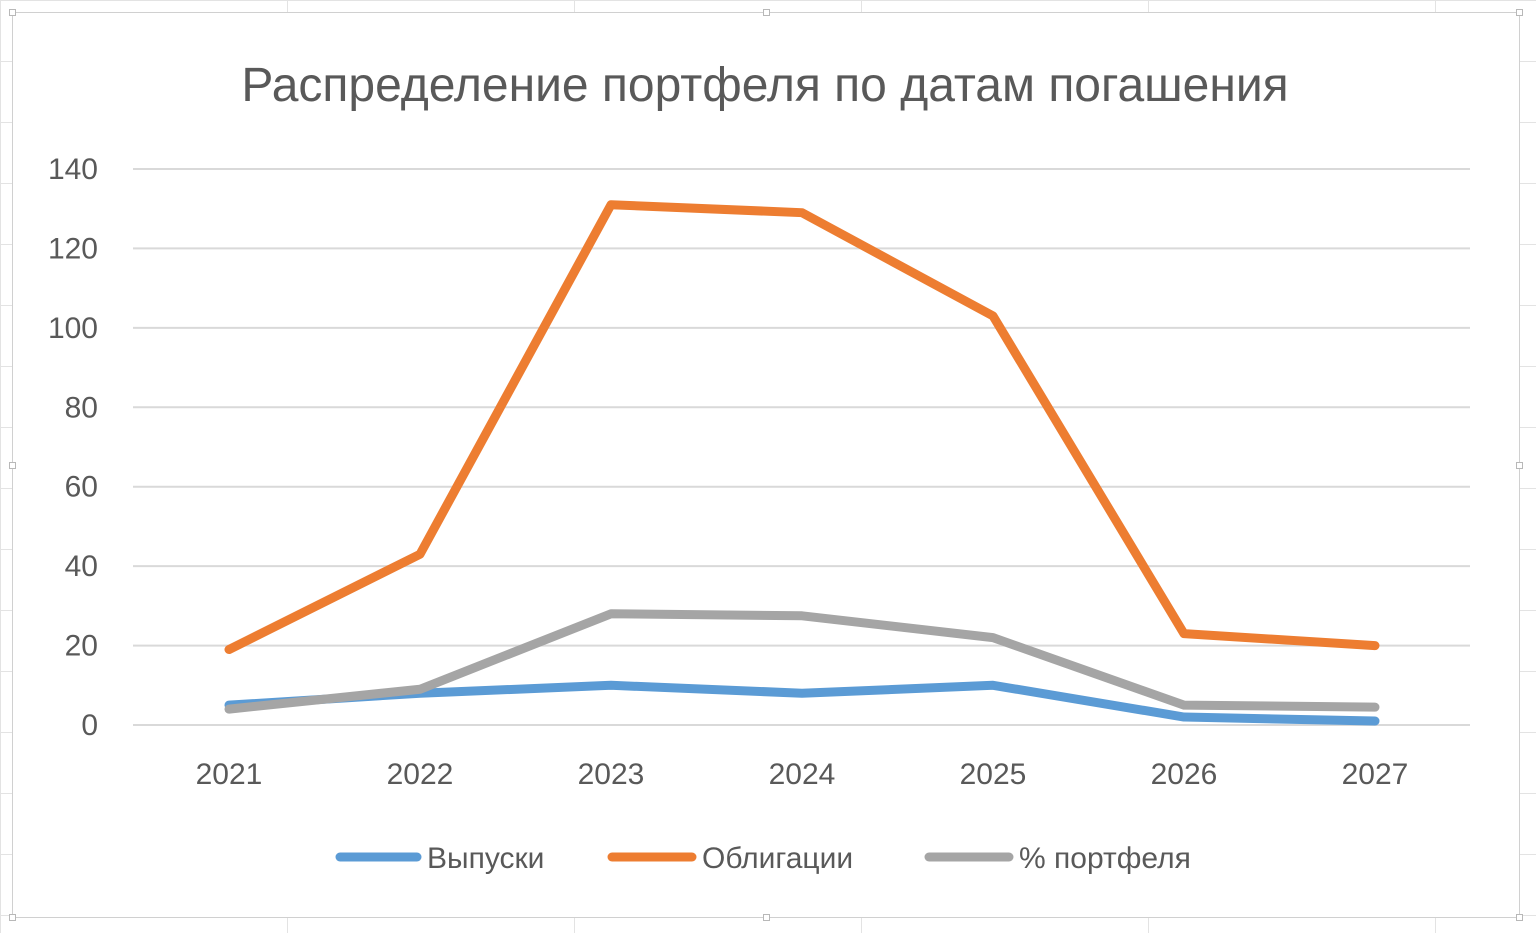  I want to click on x-tick-label: 2021, so click(229, 774).